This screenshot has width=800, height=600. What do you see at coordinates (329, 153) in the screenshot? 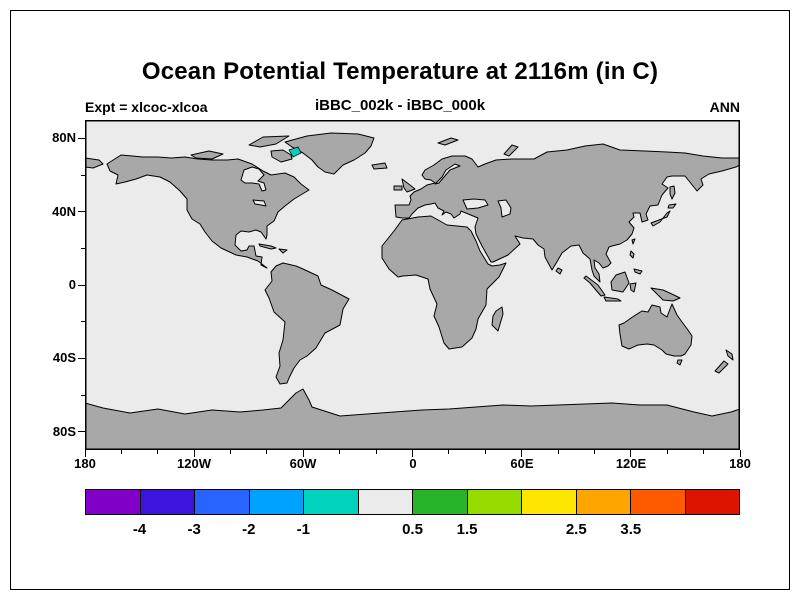
I see `land-greenland` at bounding box center [329, 153].